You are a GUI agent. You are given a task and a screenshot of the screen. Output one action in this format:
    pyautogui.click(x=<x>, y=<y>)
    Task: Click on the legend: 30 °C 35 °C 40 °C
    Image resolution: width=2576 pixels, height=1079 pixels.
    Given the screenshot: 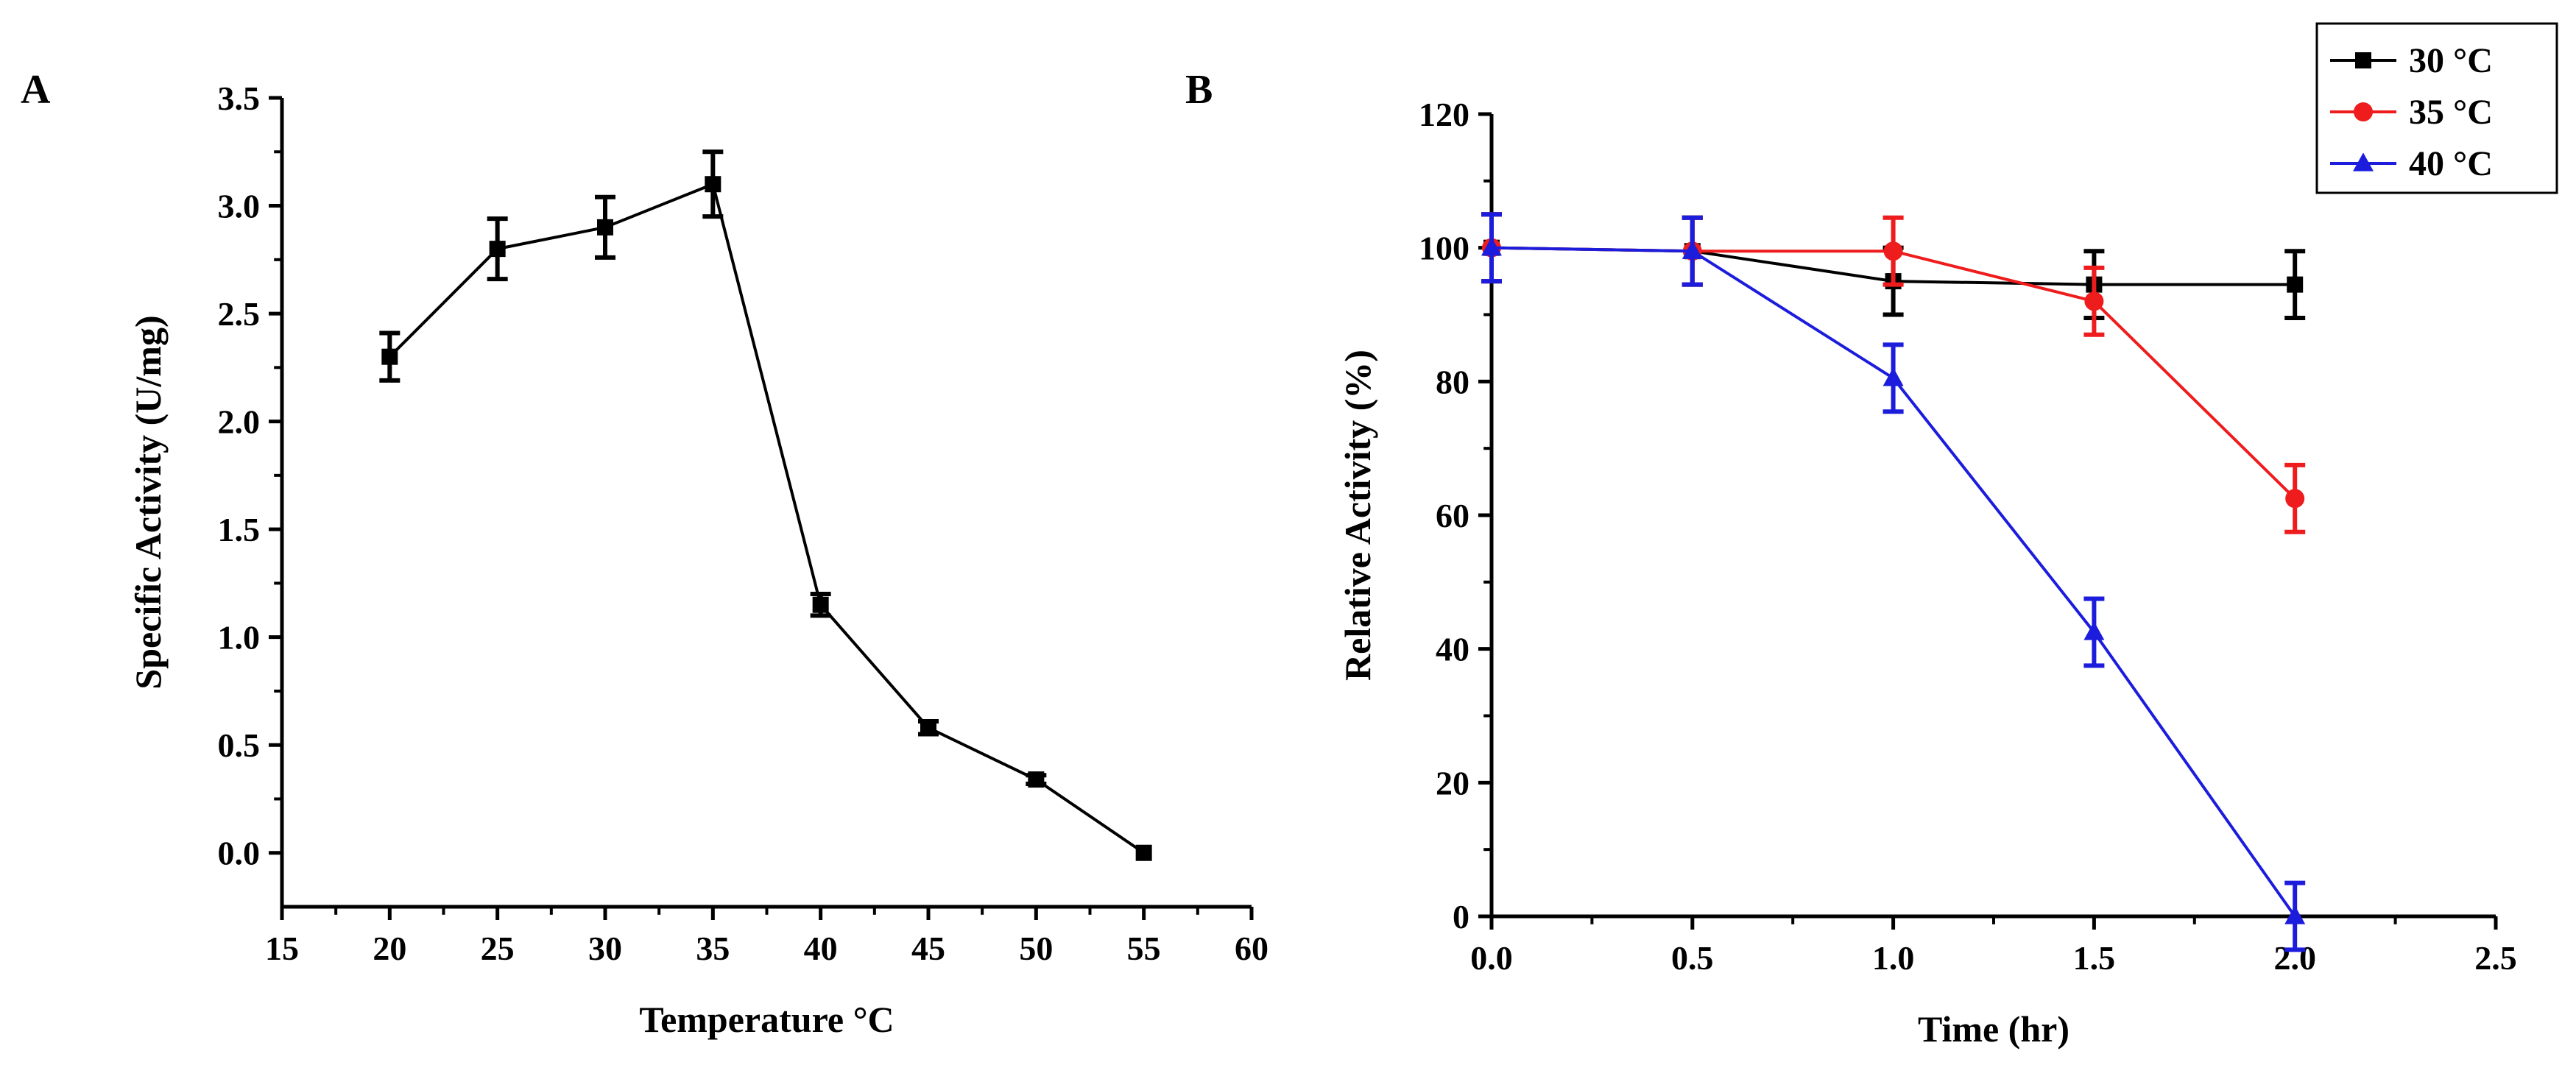 What is the action you would take?
    pyautogui.click(x=2436, y=108)
    